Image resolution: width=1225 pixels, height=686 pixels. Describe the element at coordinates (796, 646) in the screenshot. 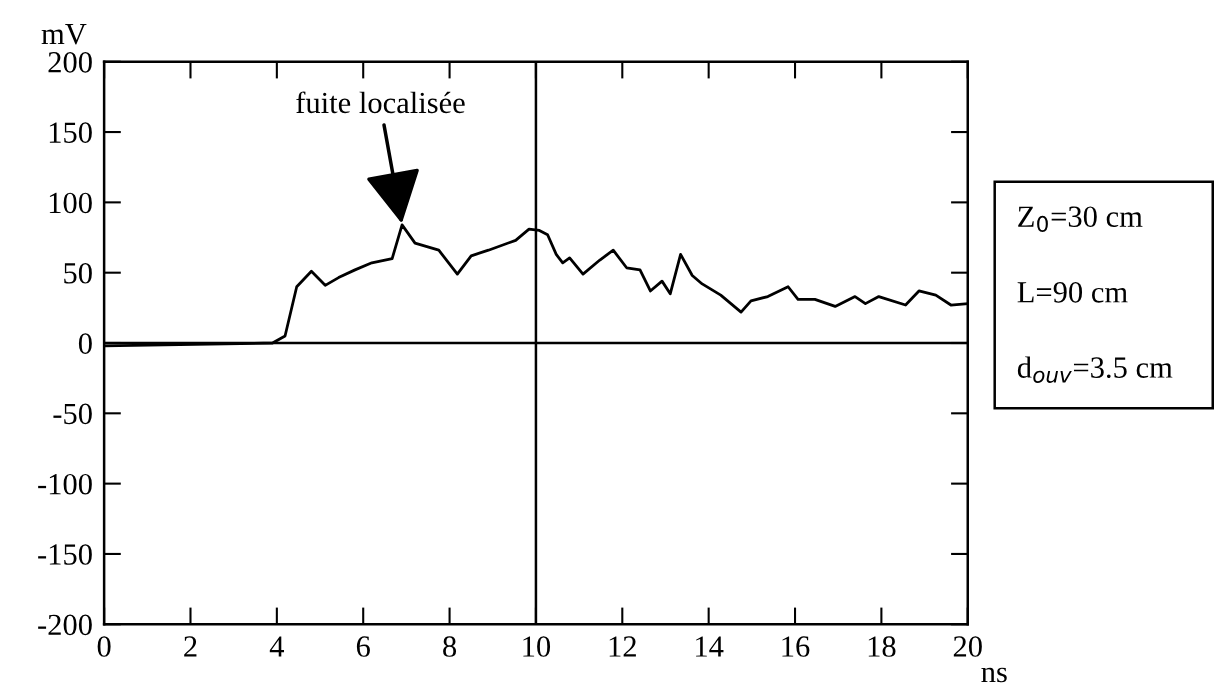

I see `x-tick-label: 16` at that location.